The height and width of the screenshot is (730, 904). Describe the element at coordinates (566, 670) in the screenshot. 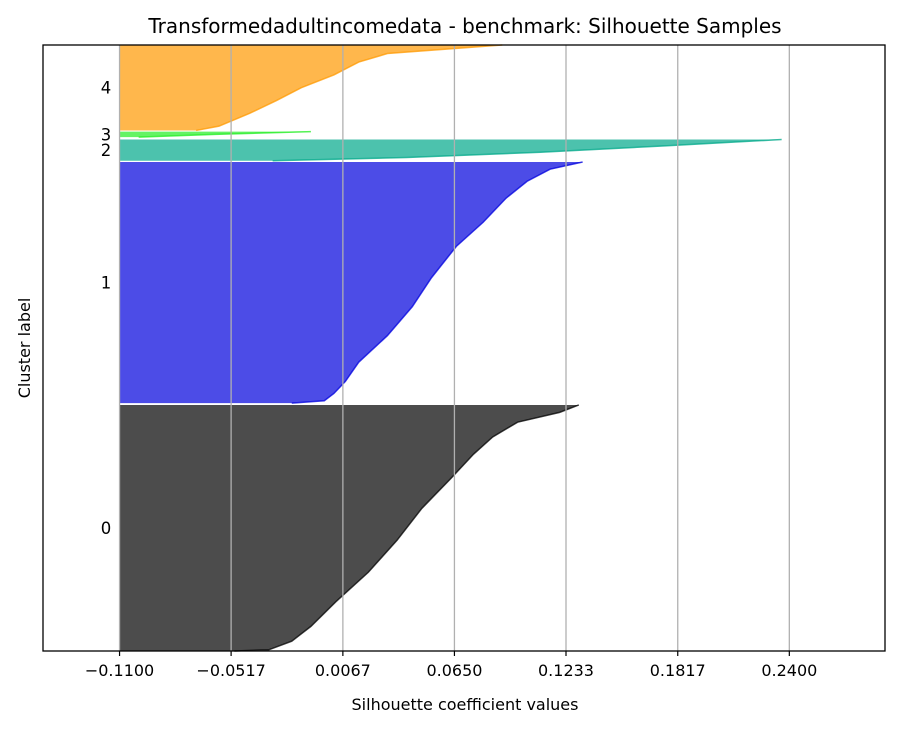

I see `x-tick-label: 0.1233` at that location.